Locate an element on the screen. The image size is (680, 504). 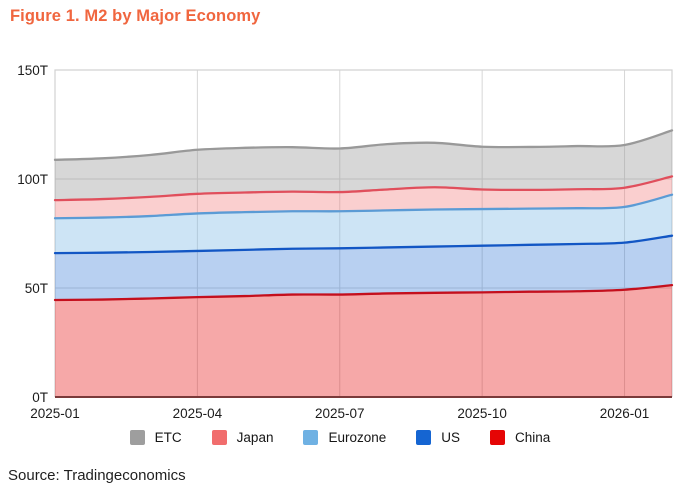
legend-item-us: US is located at coordinates (438, 437).